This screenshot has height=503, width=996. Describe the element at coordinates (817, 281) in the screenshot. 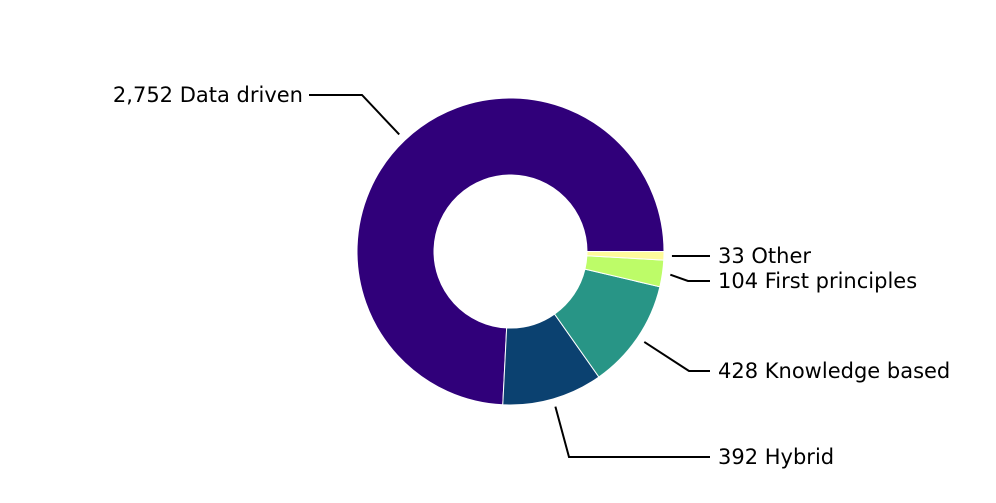

I see `label-first-principles: 104 First principles` at that location.